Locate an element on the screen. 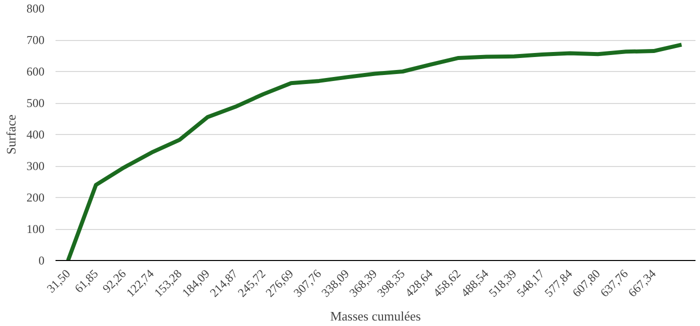  y-tick-label: 400 is located at coordinates (35, 135).